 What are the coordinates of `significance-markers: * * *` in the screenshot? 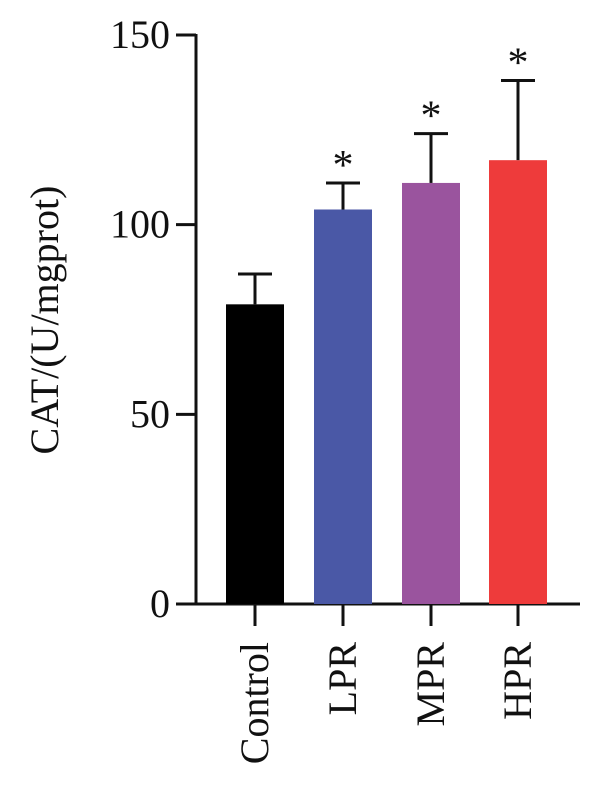 It's located at (431, 115).